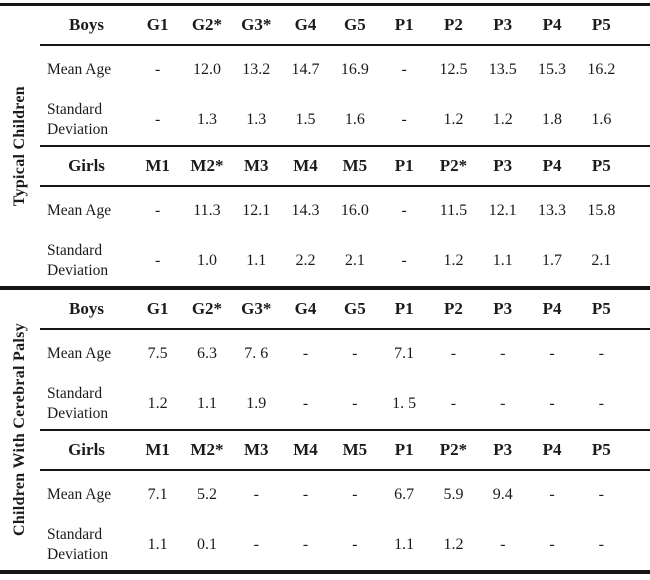  Describe the element at coordinates (552, 260) in the screenshot. I see `value-cell: 1.7` at that location.